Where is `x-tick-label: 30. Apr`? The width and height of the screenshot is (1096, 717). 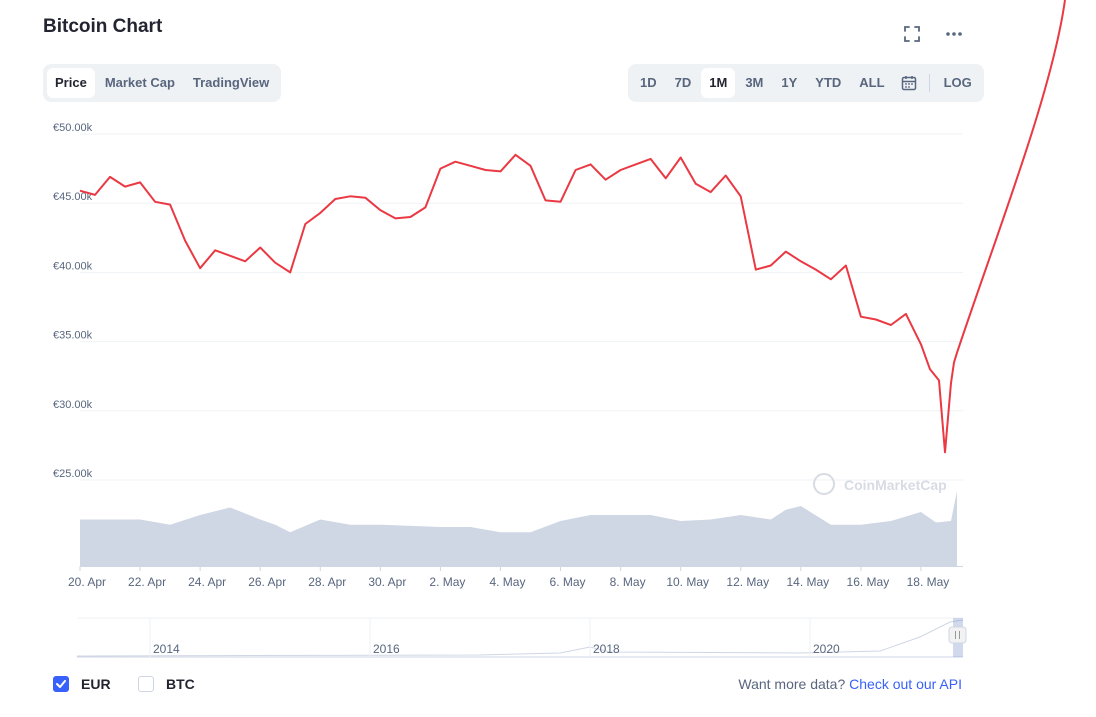
x-tick-label: 30. Apr is located at coordinates (387, 582).